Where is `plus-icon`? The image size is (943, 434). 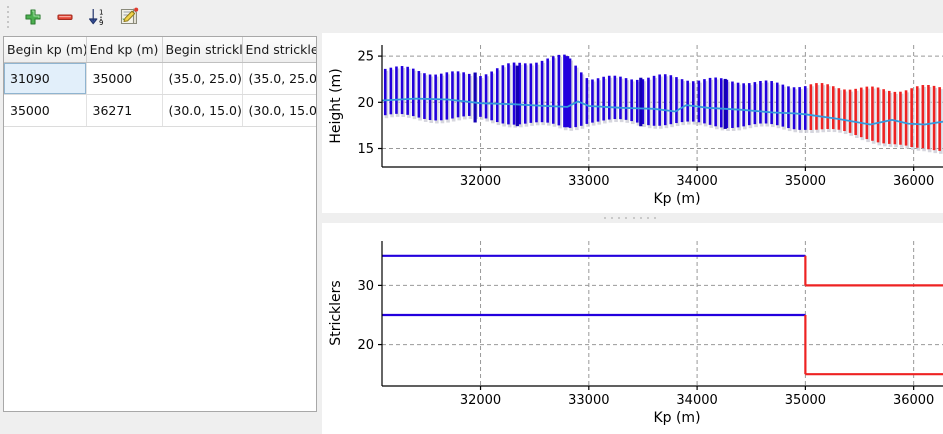 plus-icon is located at coordinates (33, 16).